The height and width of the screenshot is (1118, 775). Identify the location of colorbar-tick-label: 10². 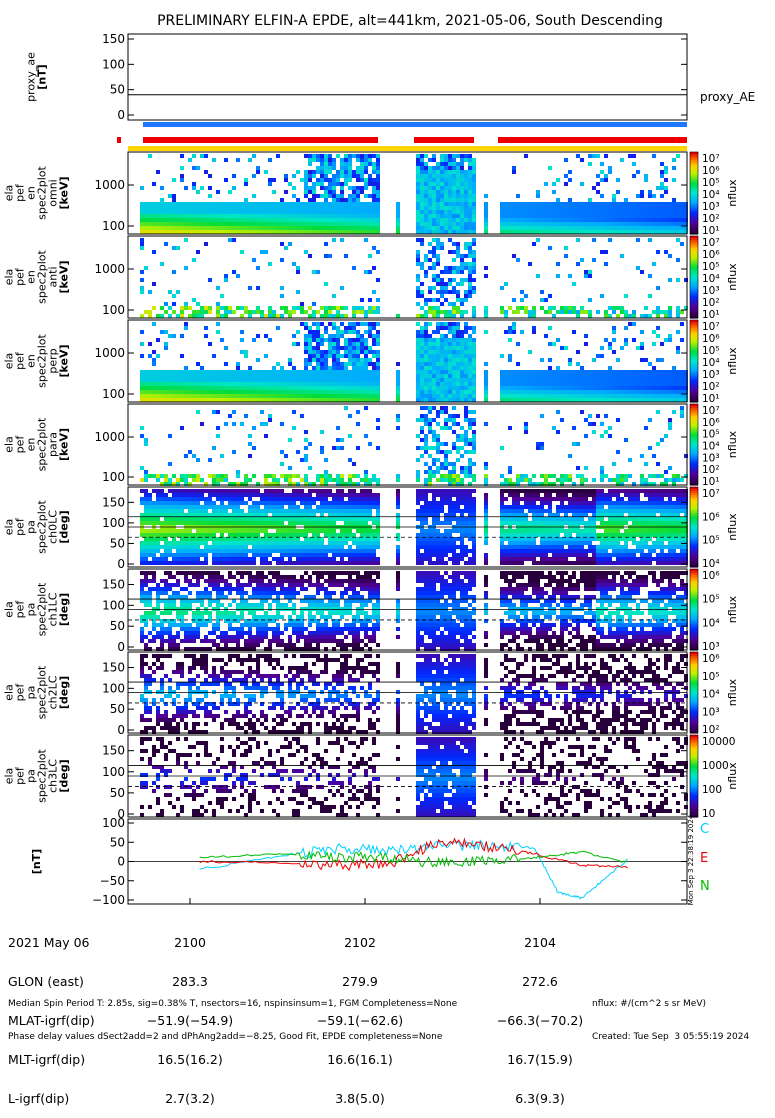
(711, 470).